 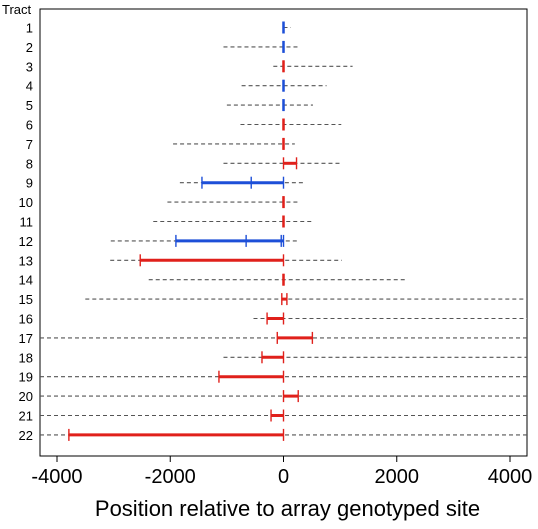 I want to click on y-tick-label-21: 21, so click(x=26, y=416).